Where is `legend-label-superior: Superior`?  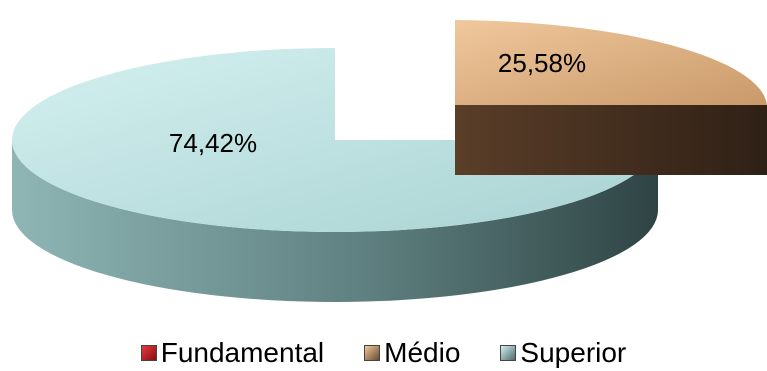
legend-label-superior: Superior is located at coordinates (573, 352).